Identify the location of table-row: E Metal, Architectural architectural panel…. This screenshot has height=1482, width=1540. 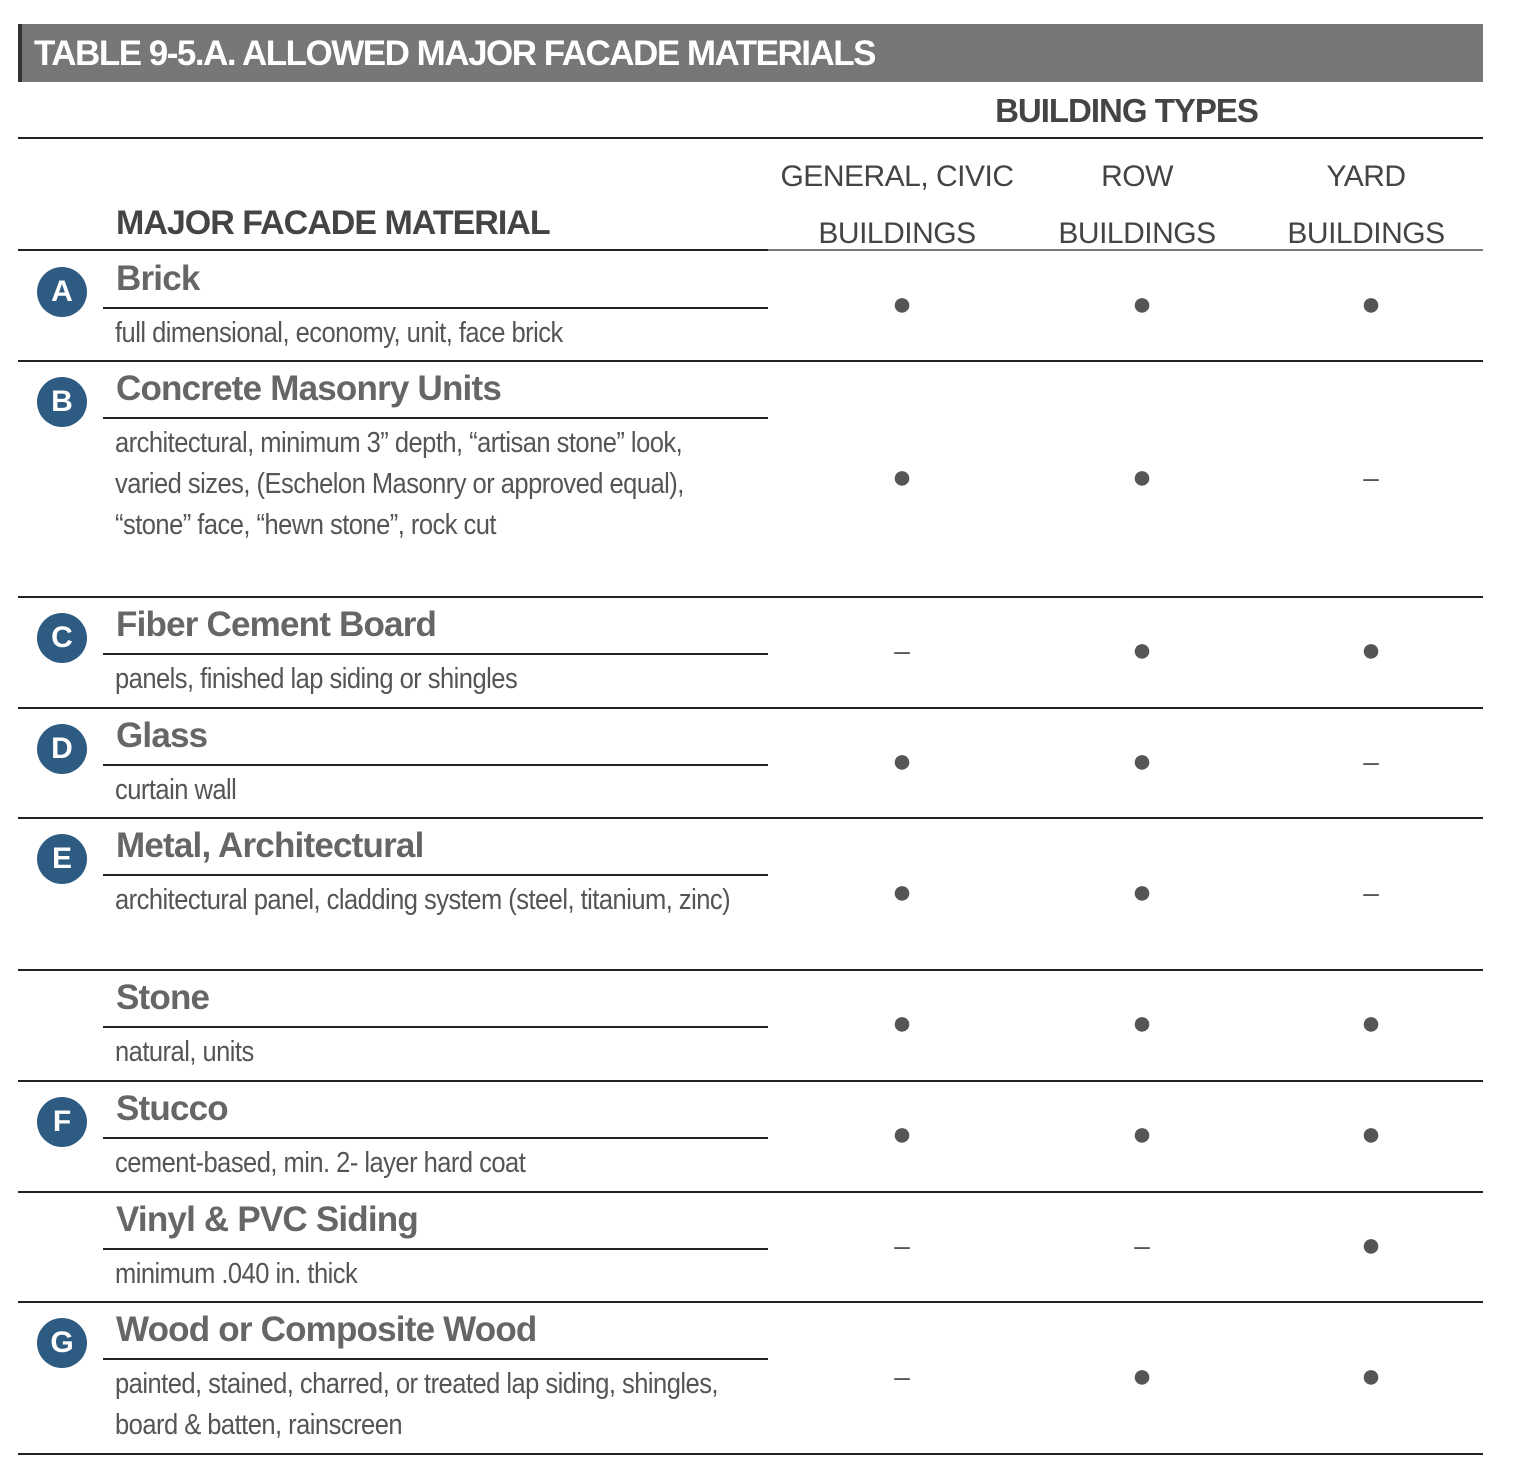
(750, 894).